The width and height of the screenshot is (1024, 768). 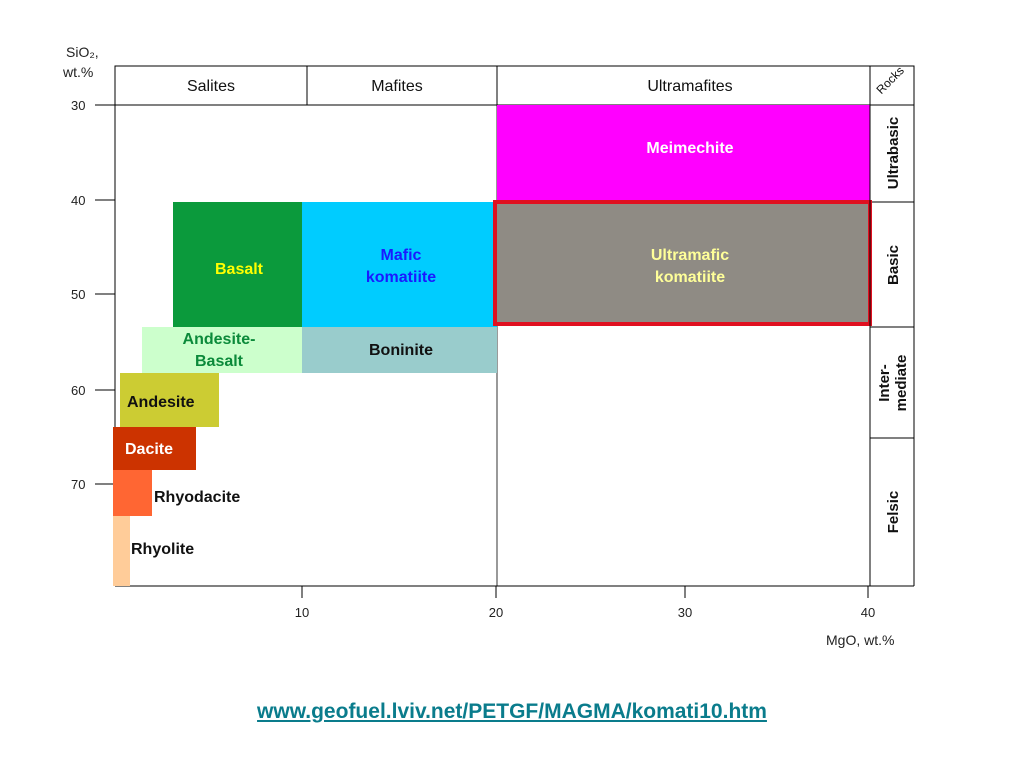 What do you see at coordinates (78, 484) in the screenshot?
I see `y-tick-label: 70` at bounding box center [78, 484].